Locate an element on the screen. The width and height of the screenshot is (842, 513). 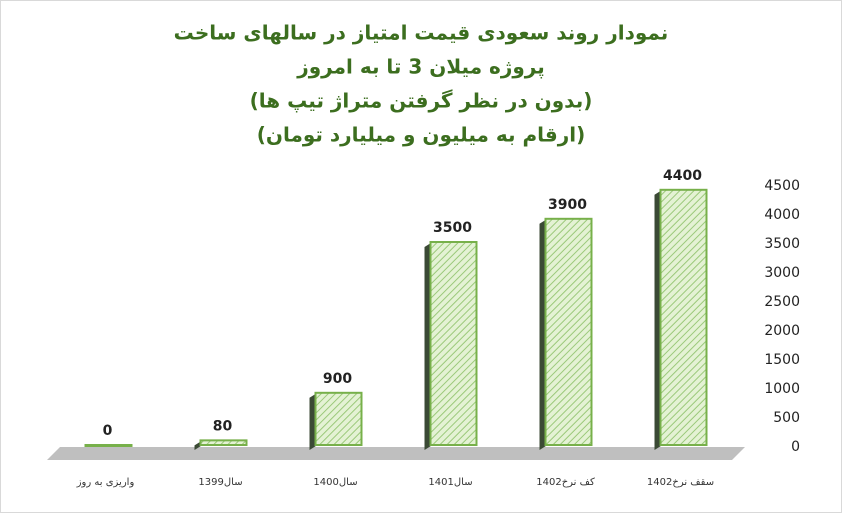
y-tick-label: 1000 is located at coordinates (782, 389).